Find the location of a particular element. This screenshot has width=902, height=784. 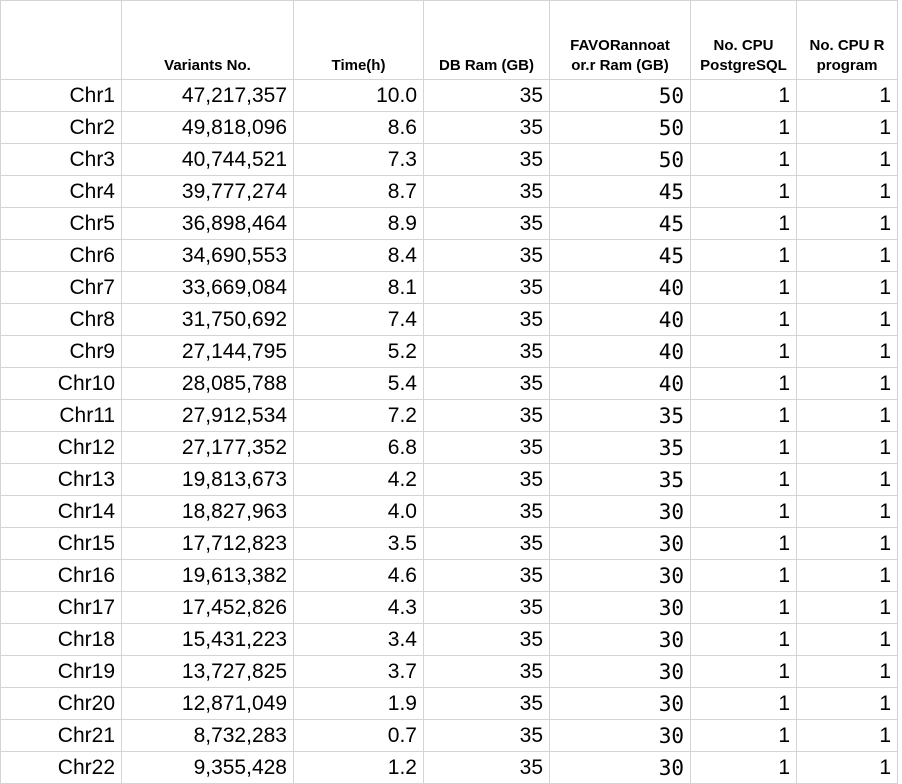

time-cell: 1.2 is located at coordinates (358, 767).